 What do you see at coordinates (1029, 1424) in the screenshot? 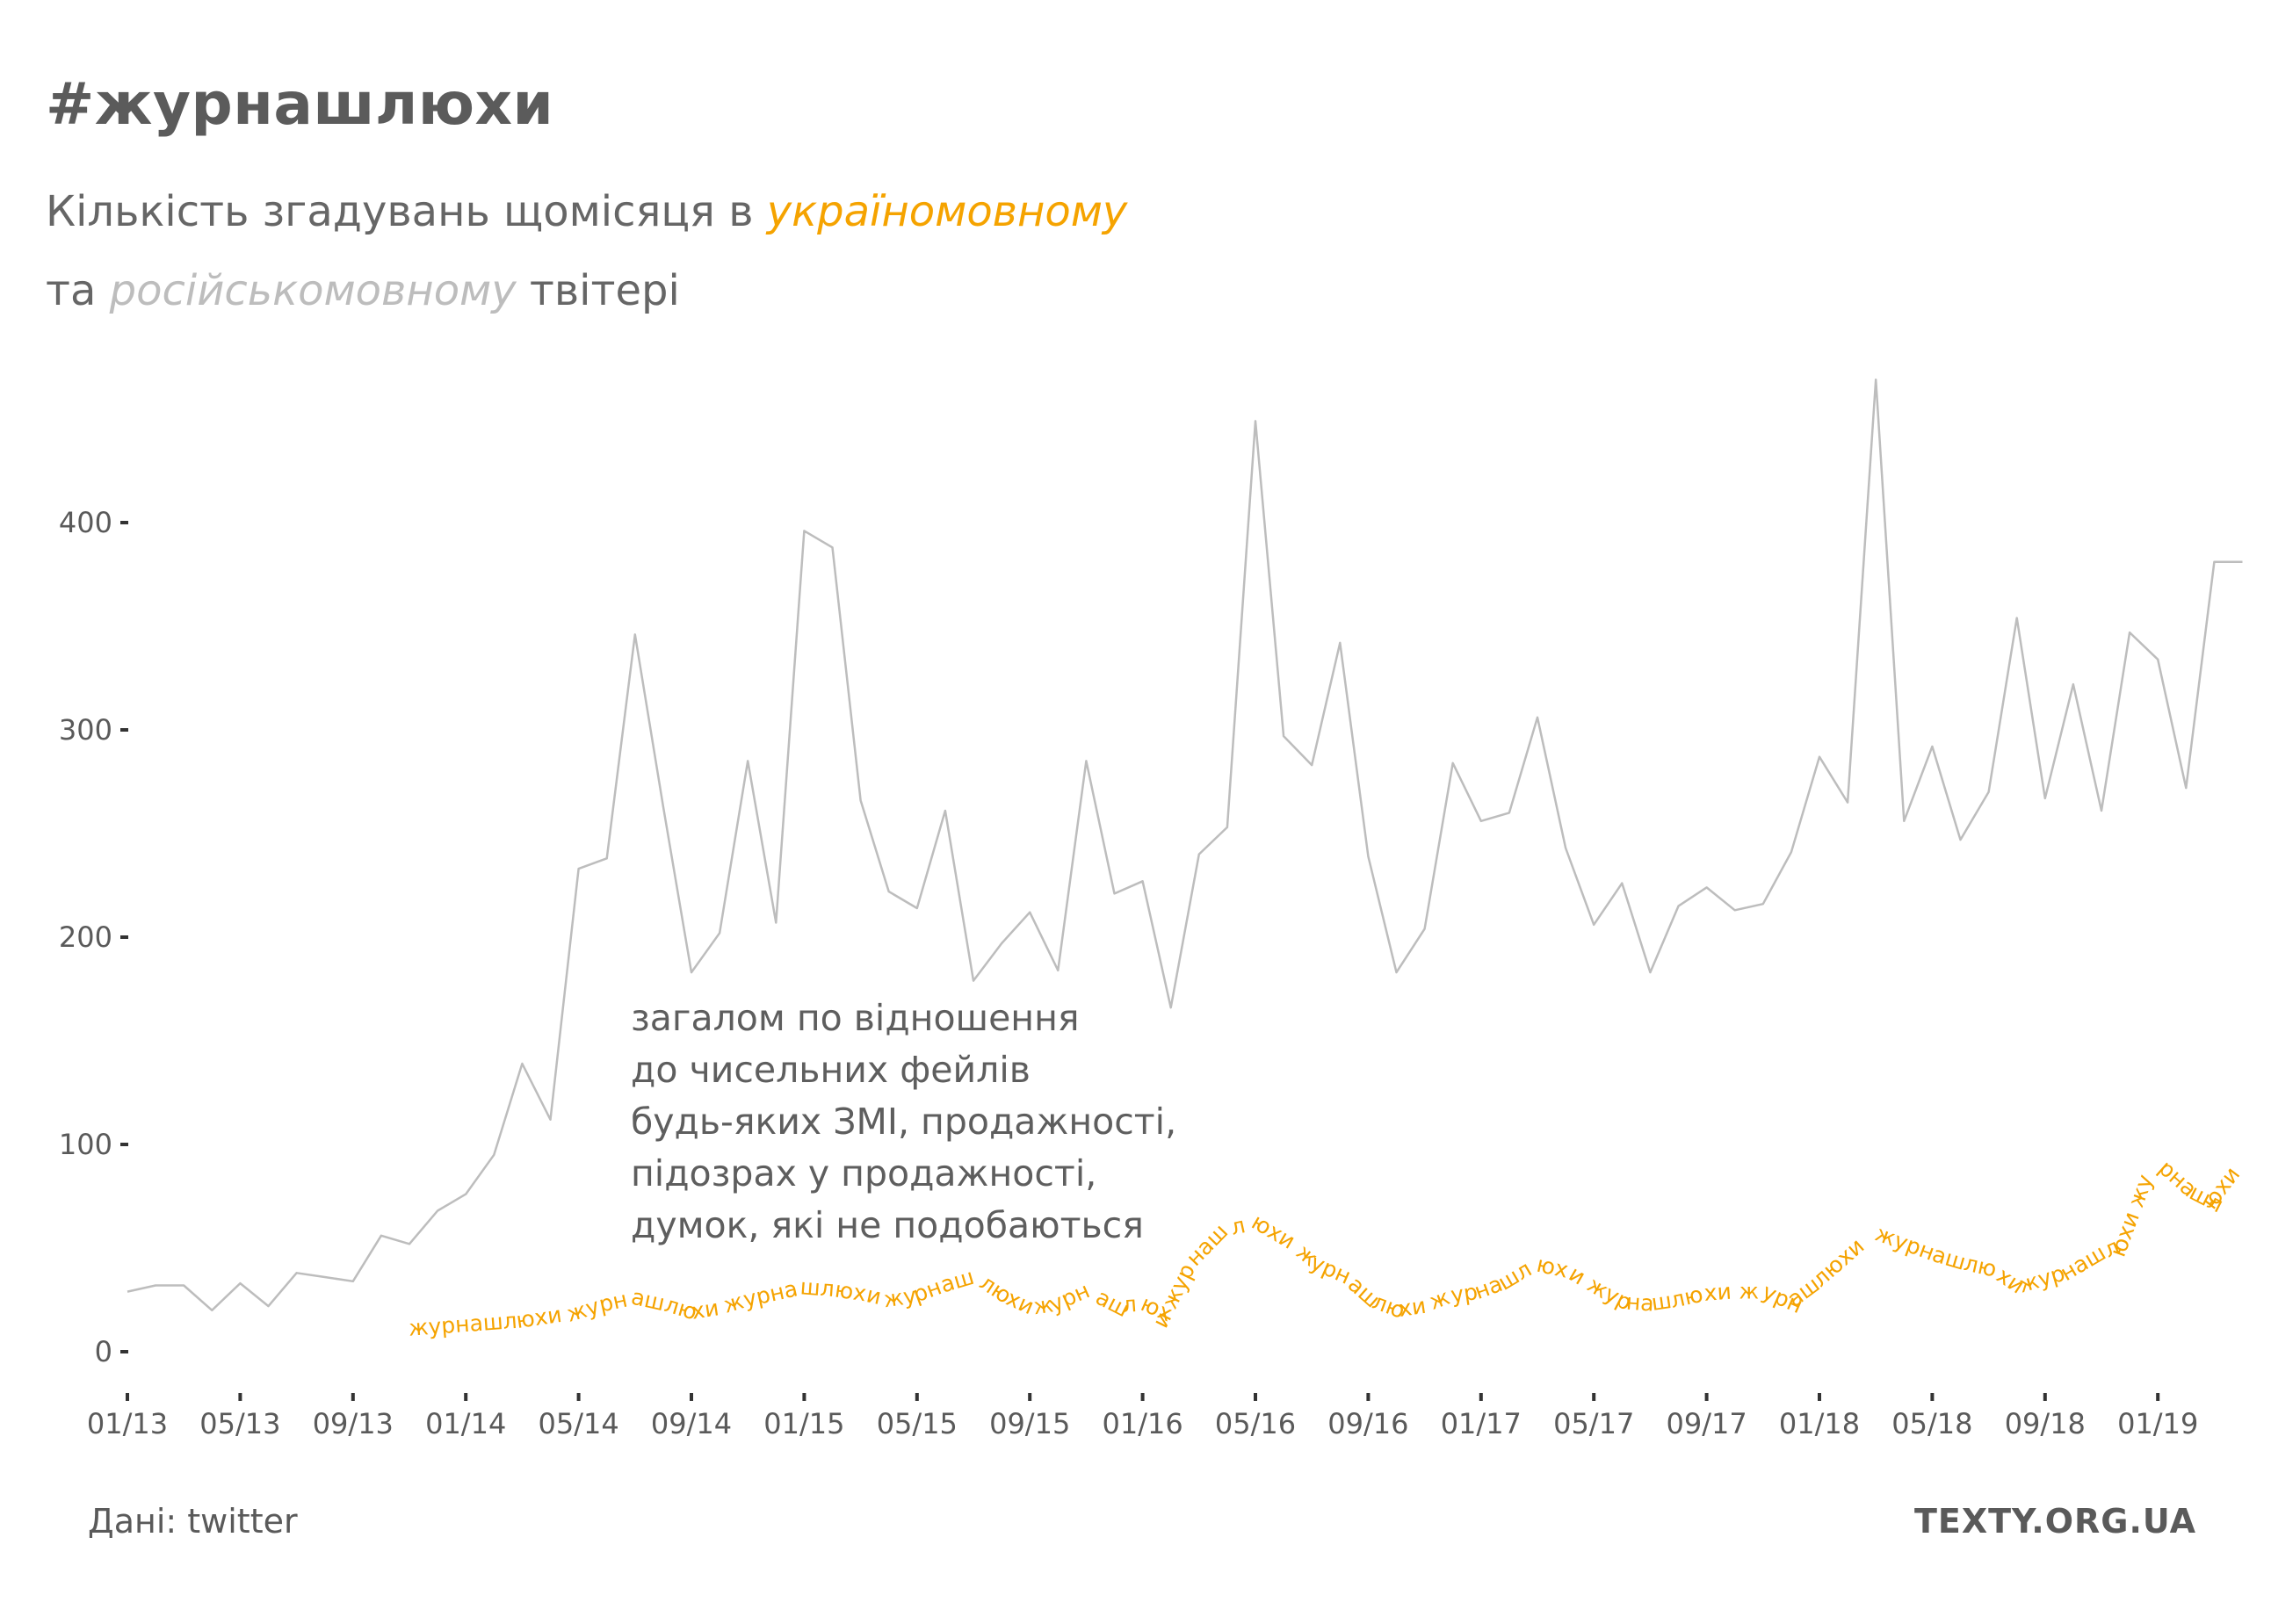
I see `x-tick-label: 09/15` at bounding box center [1029, 1424].